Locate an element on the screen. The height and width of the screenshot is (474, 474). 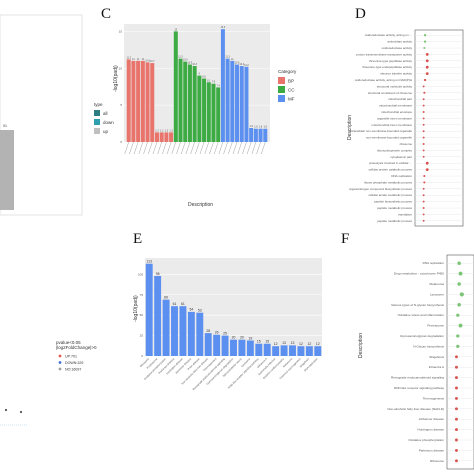
panel-c-bar-value-label: 1.8 is located at coordinates (261, 127).